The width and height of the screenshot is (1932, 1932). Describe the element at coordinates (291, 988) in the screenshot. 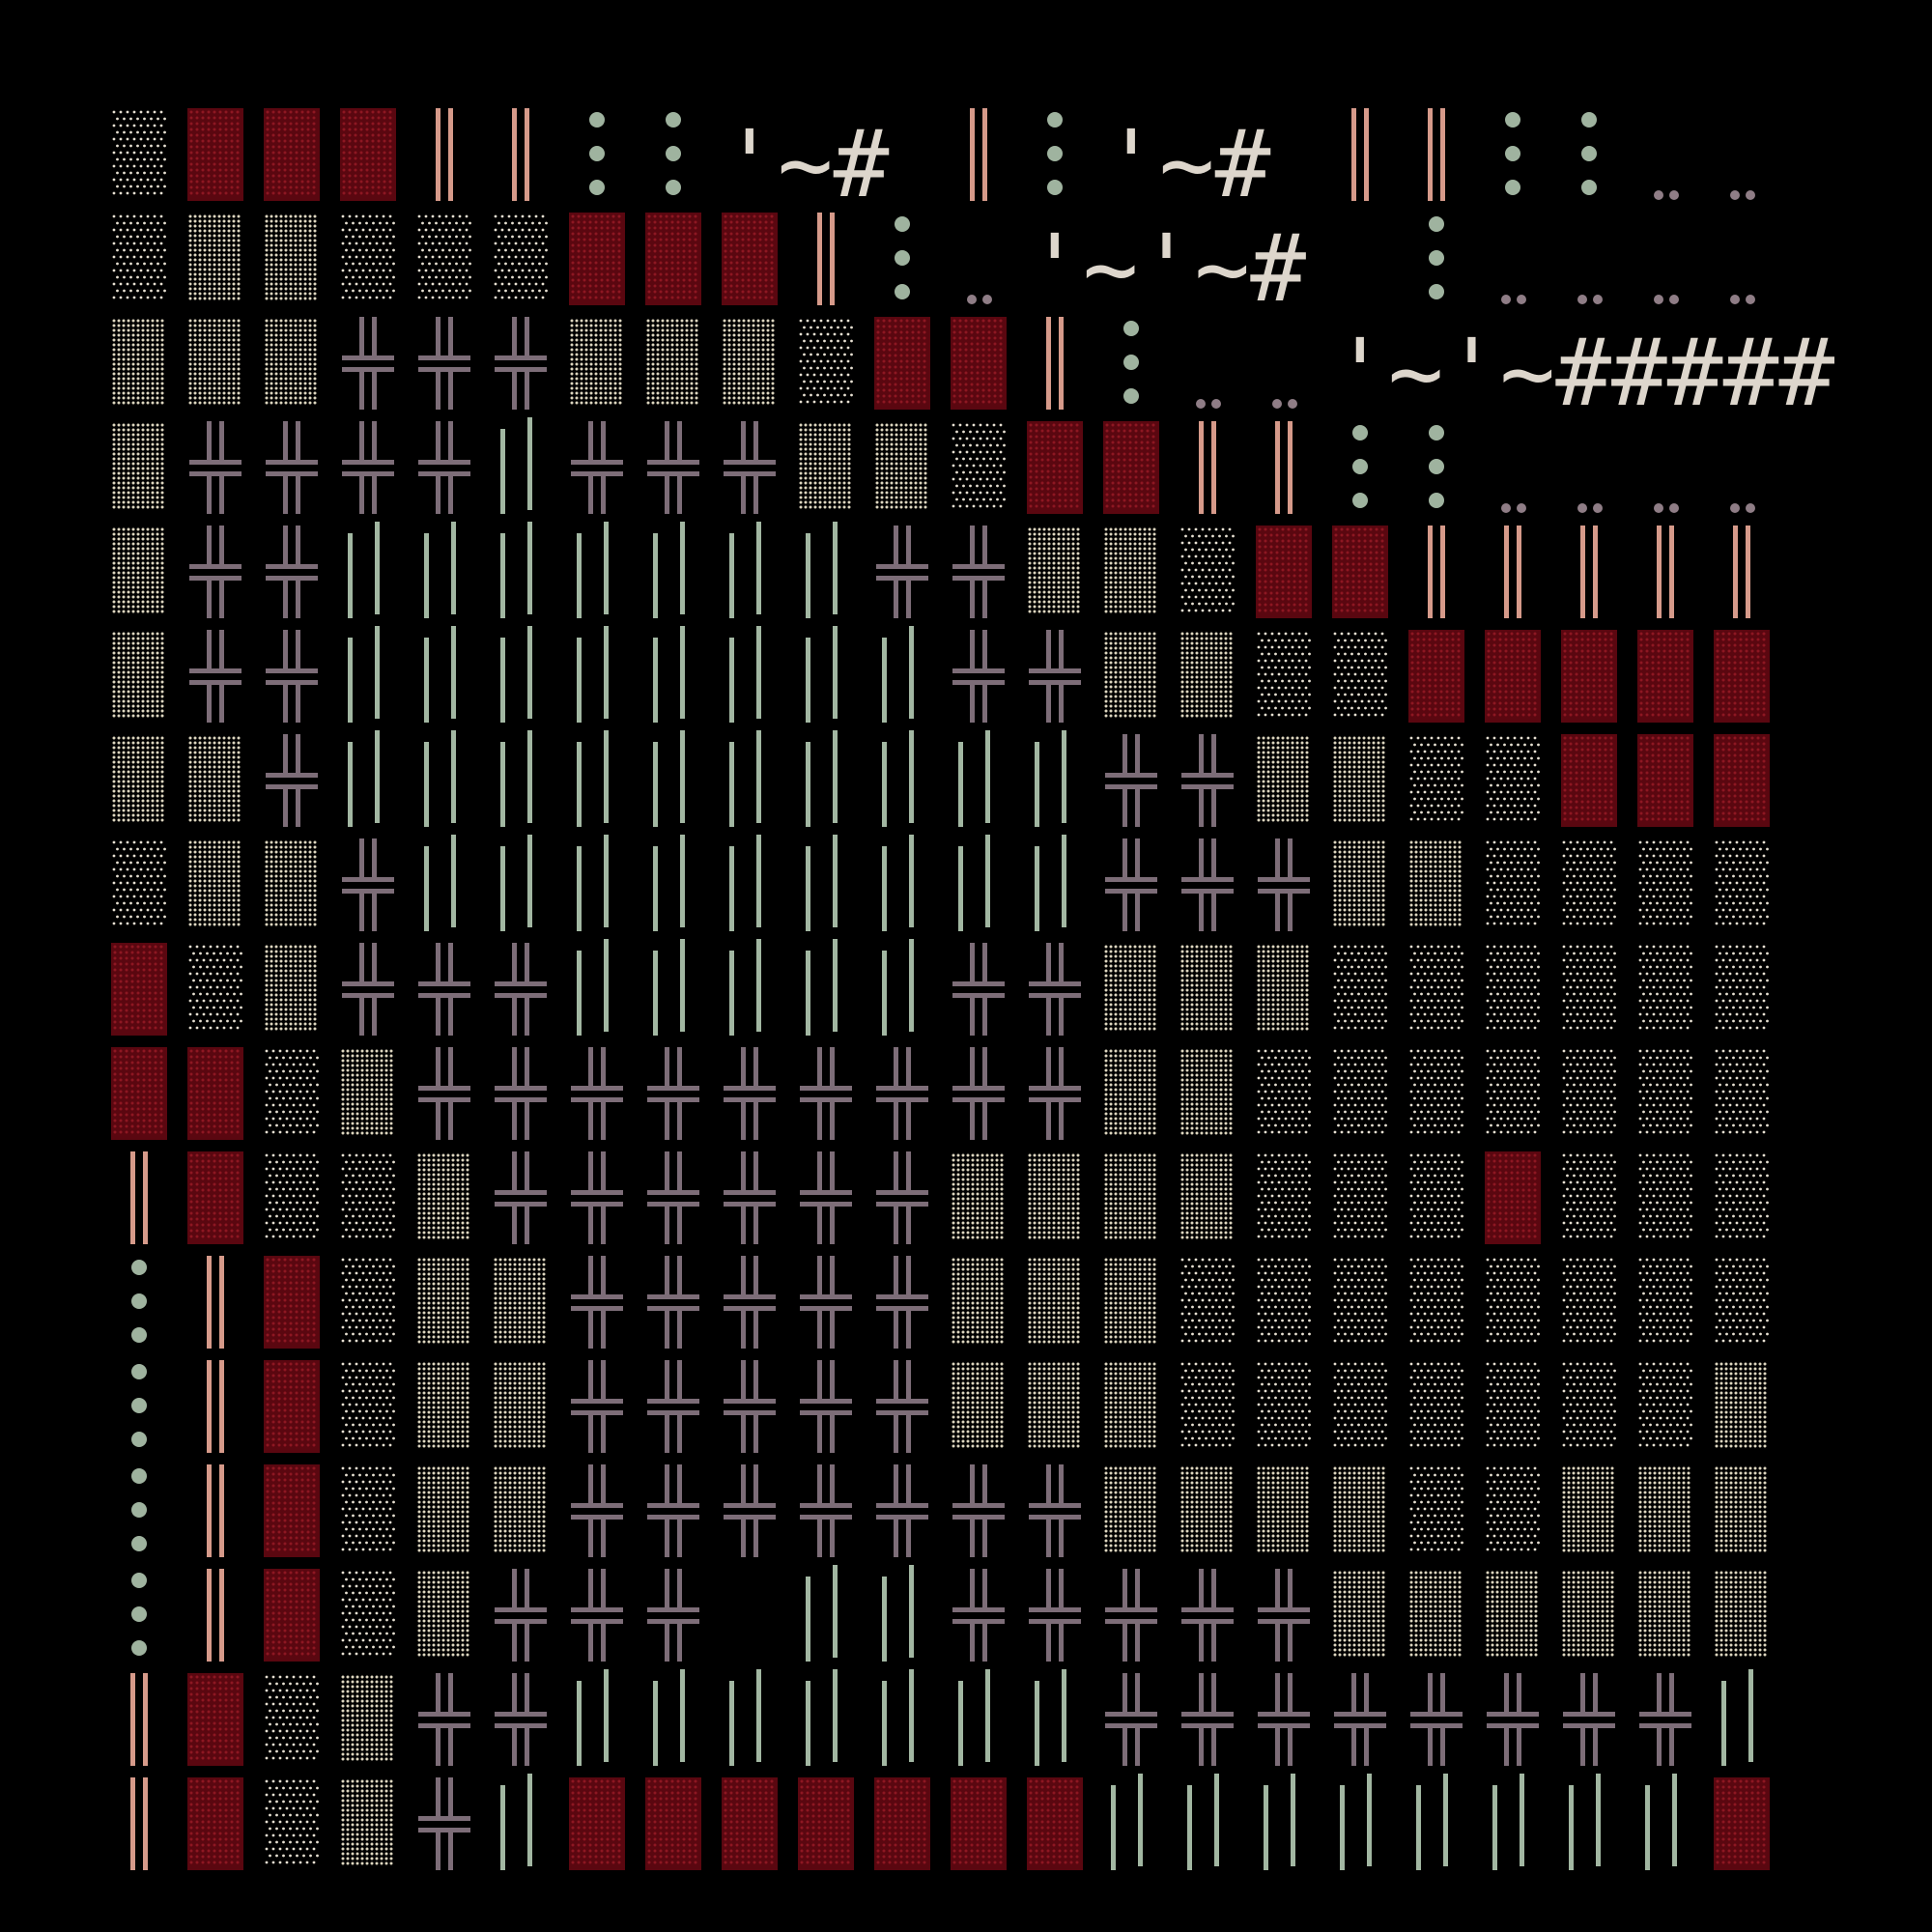

I see `dense-dot-tile-r8-c2` at that location.